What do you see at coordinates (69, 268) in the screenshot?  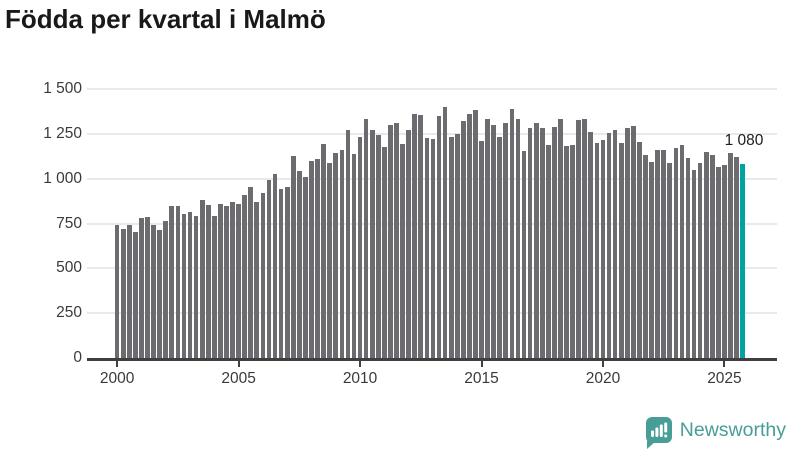 I see `y-axis-label-500: 500` at bounding box center [69, 268].